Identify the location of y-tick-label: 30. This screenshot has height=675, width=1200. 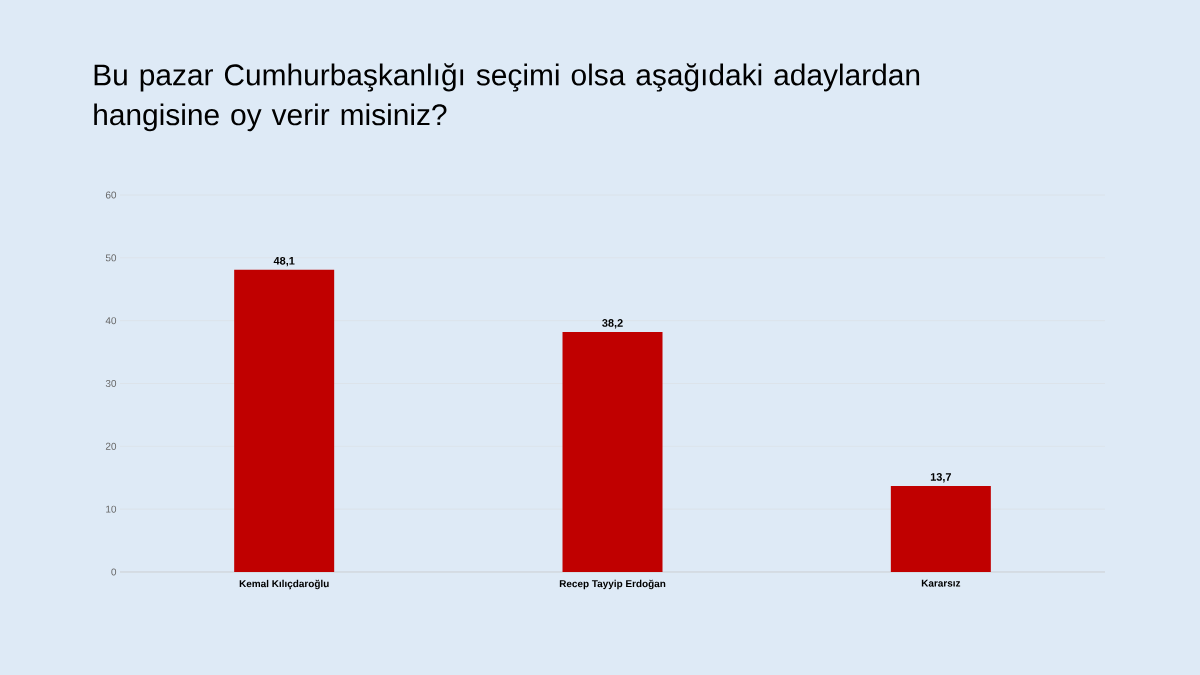
(111, 383).